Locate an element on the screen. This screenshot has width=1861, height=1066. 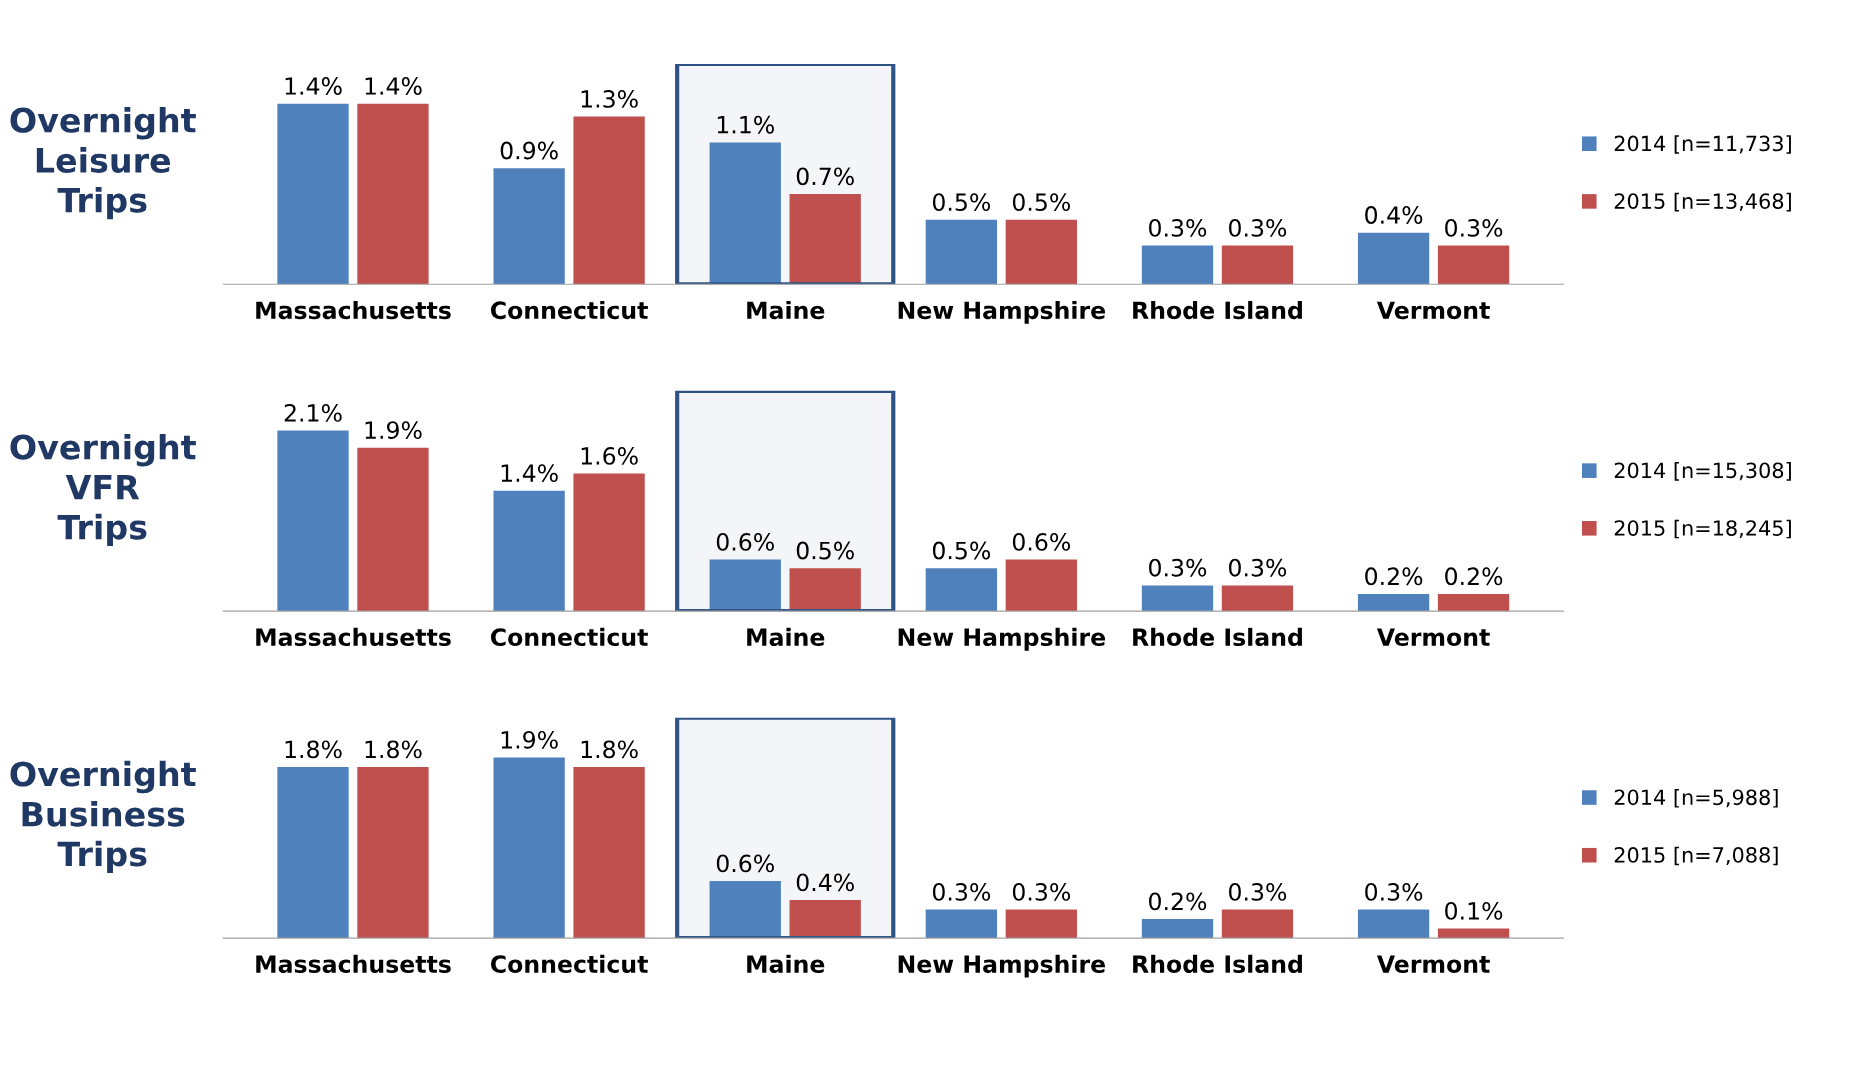
legend-label: 2015 [n=13,468] is located at coordinates (1702, 202).